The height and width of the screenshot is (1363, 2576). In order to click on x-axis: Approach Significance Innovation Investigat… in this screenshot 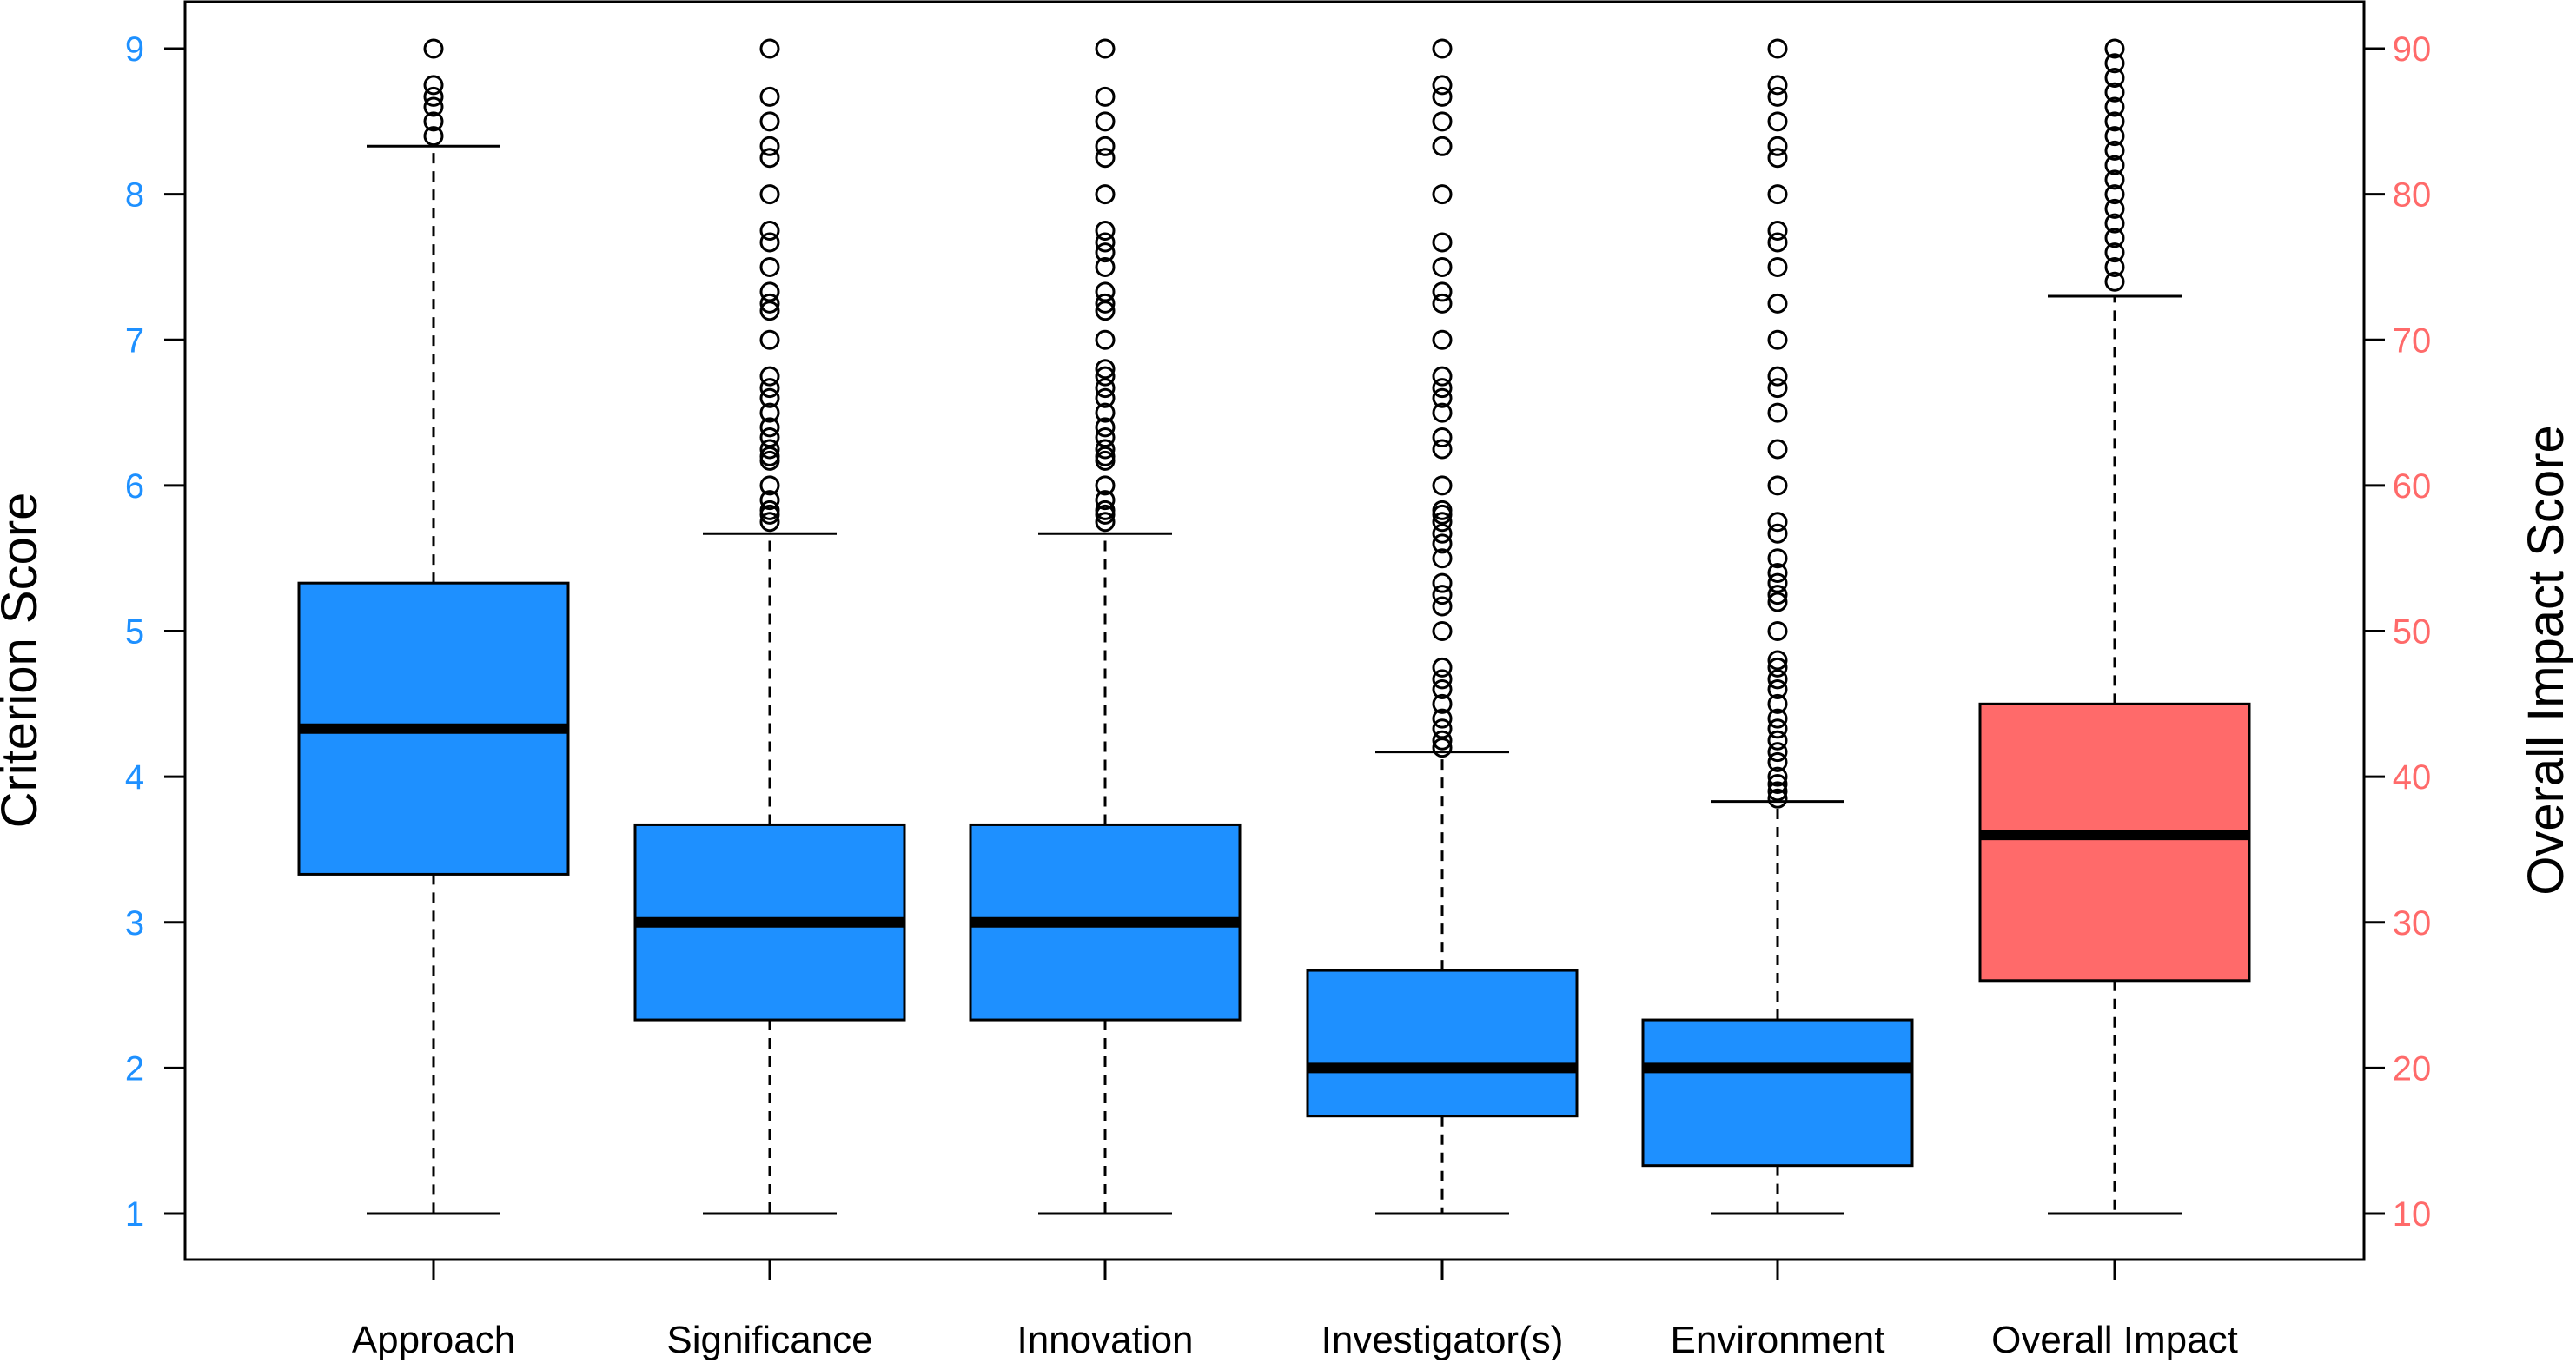, I will do `click(1295, 1309)`.